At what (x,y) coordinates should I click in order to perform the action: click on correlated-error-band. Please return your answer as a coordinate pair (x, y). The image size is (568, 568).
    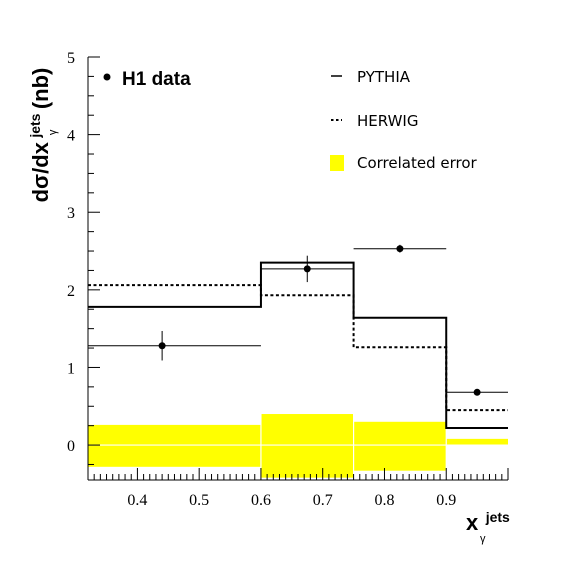
    Looking at the image, I should click on (298, 443).